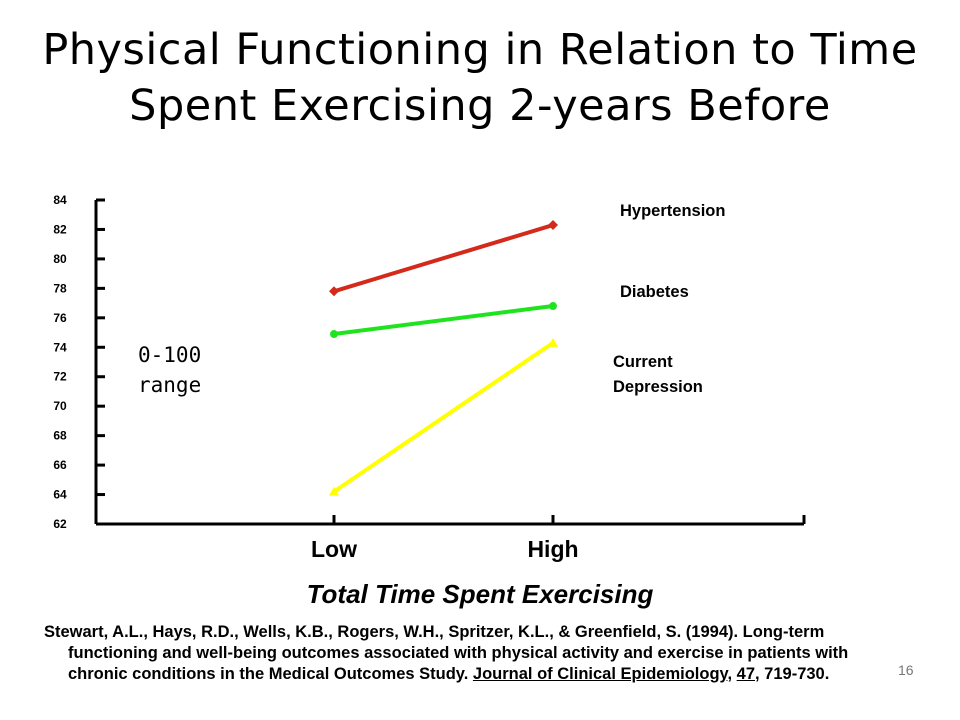 This screenshot has width=960, height=720. Describe the element at coordinates (451, 538) in the screenshot. I see `x-axis: Low High` at that location.